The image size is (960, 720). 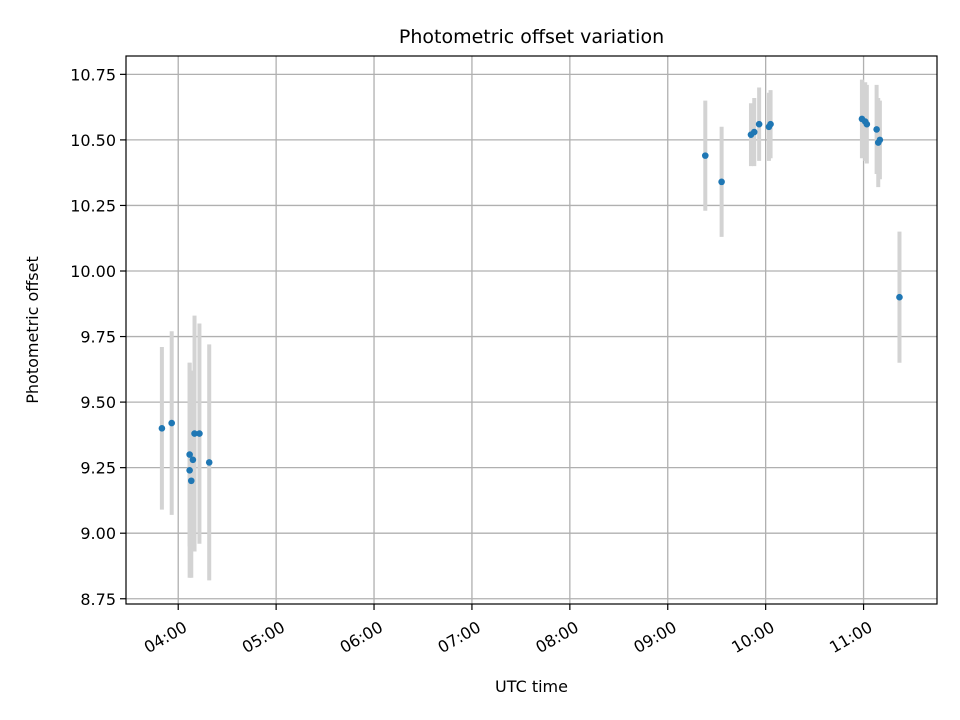 I want to click on y-axis-ticks: 8.75 9.00 9.25 9.50 9.75 10.00 10.25 10.50 10.75, so click(x=98, y=337).